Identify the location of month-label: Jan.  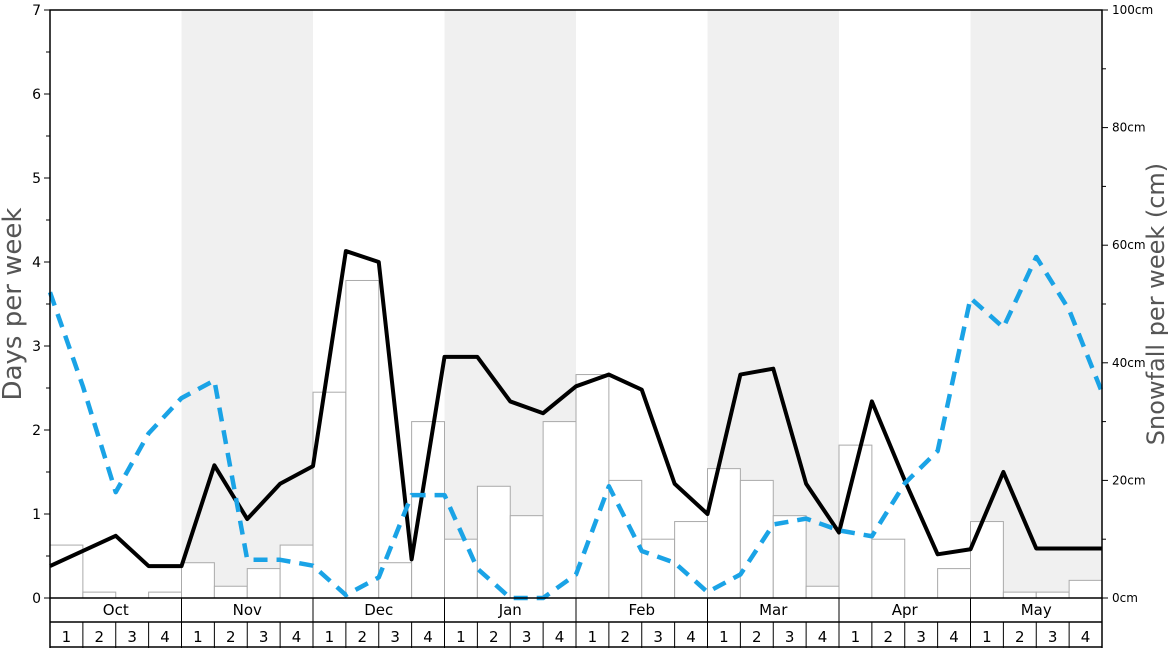
(510, 610).